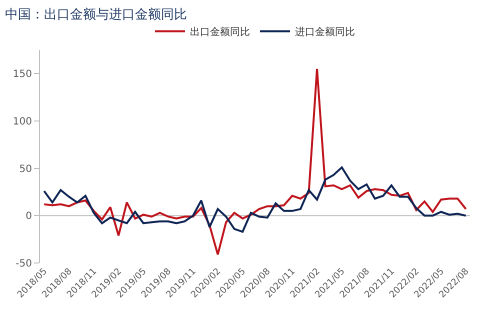 This screenshot has height=321, width=485. Describe the element at coordinates (24, 264) in the screenshot. I see `y-tick-label: -50` at that location.